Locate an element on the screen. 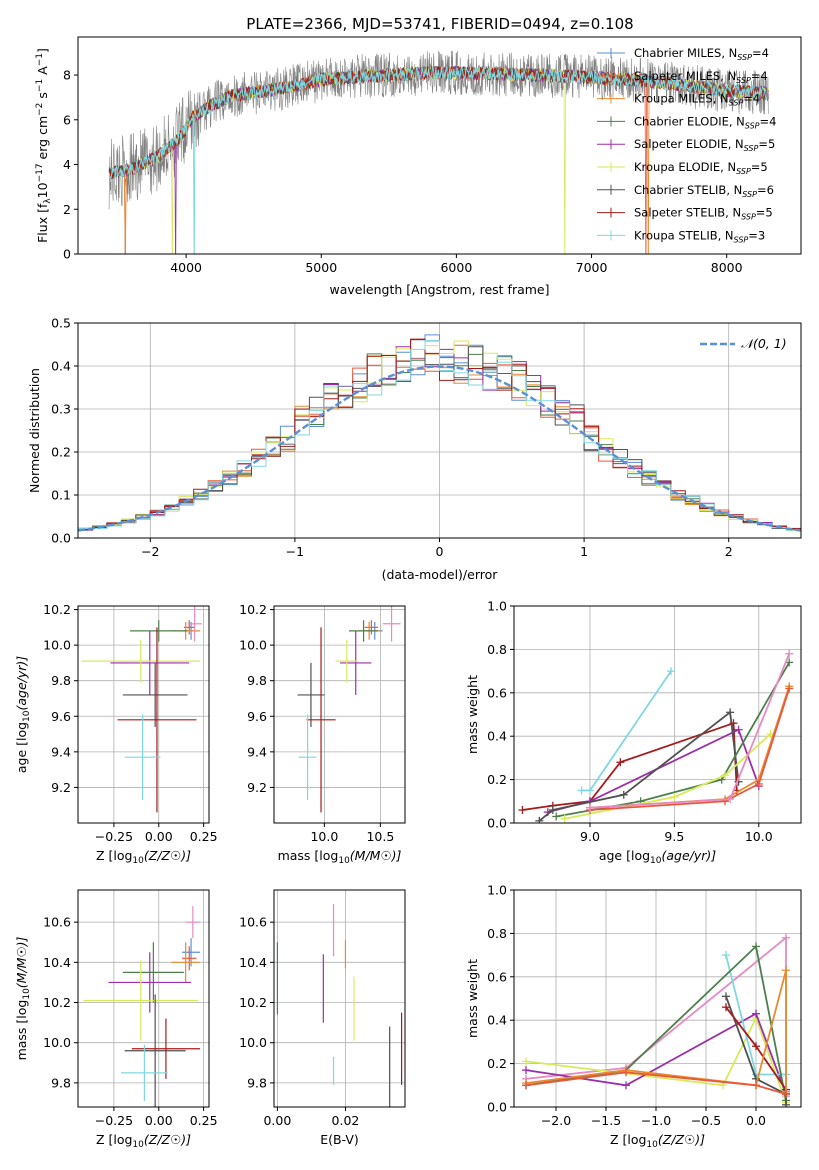  weights_vs_z-ytick-label: 0.6 is located at coordinates (497, 976).